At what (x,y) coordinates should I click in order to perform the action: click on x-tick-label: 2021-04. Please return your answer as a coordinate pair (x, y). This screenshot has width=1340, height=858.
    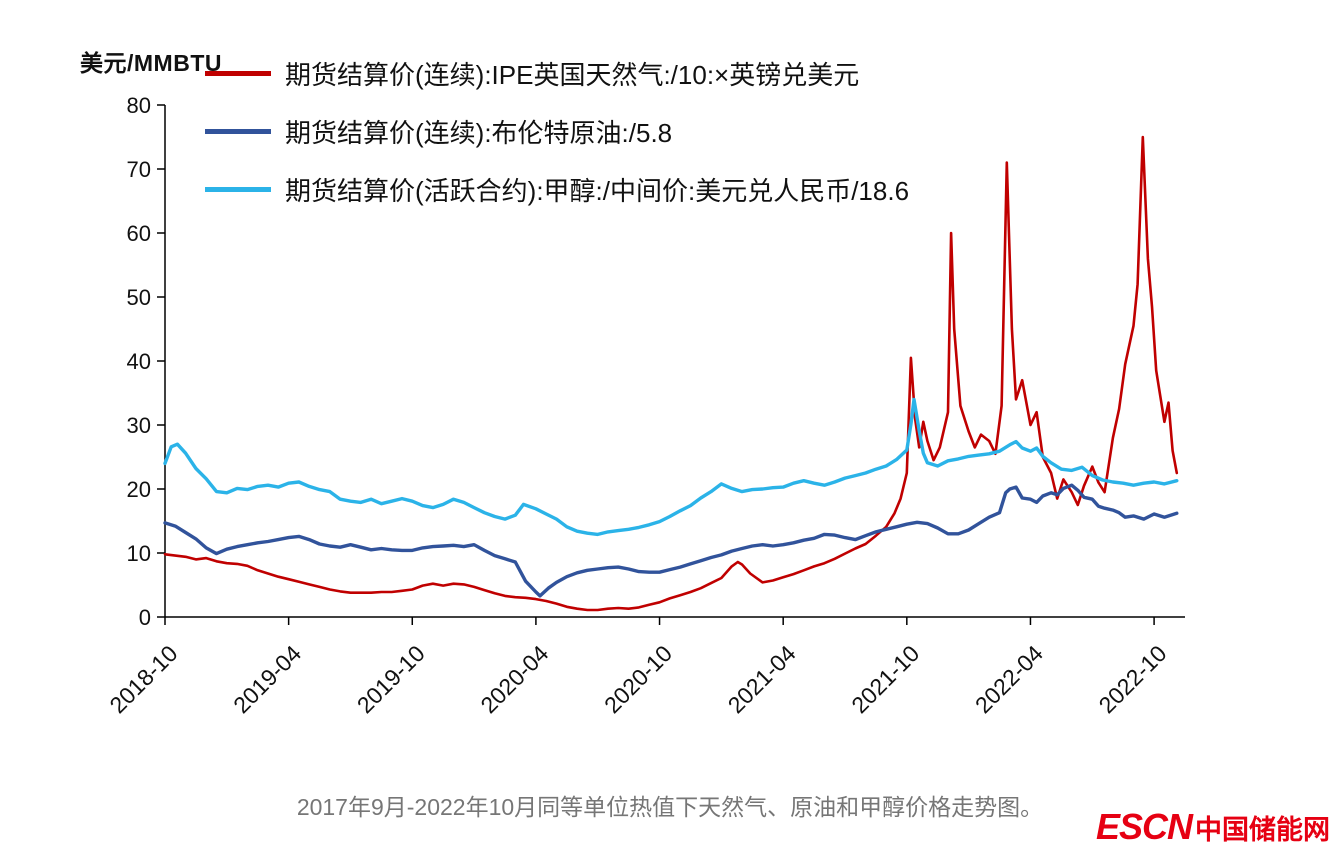
    Looking at the image, I should click on (762, 679).